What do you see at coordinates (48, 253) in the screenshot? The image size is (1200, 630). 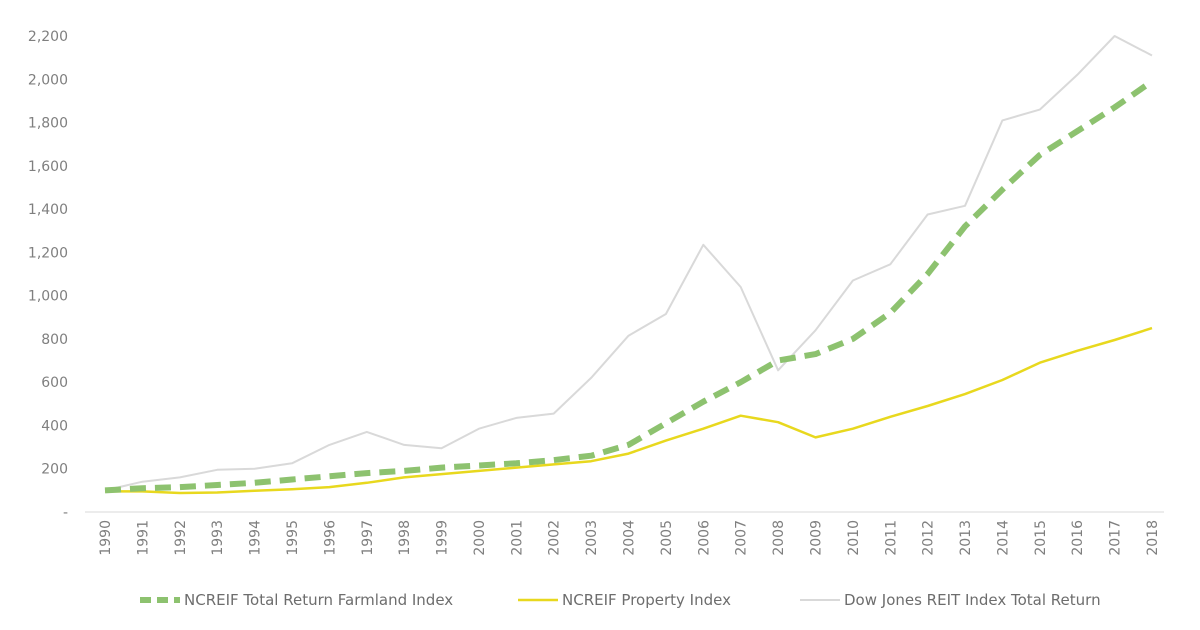 I see `y-tick-label: 1,200` at bounding box center [48, 253].